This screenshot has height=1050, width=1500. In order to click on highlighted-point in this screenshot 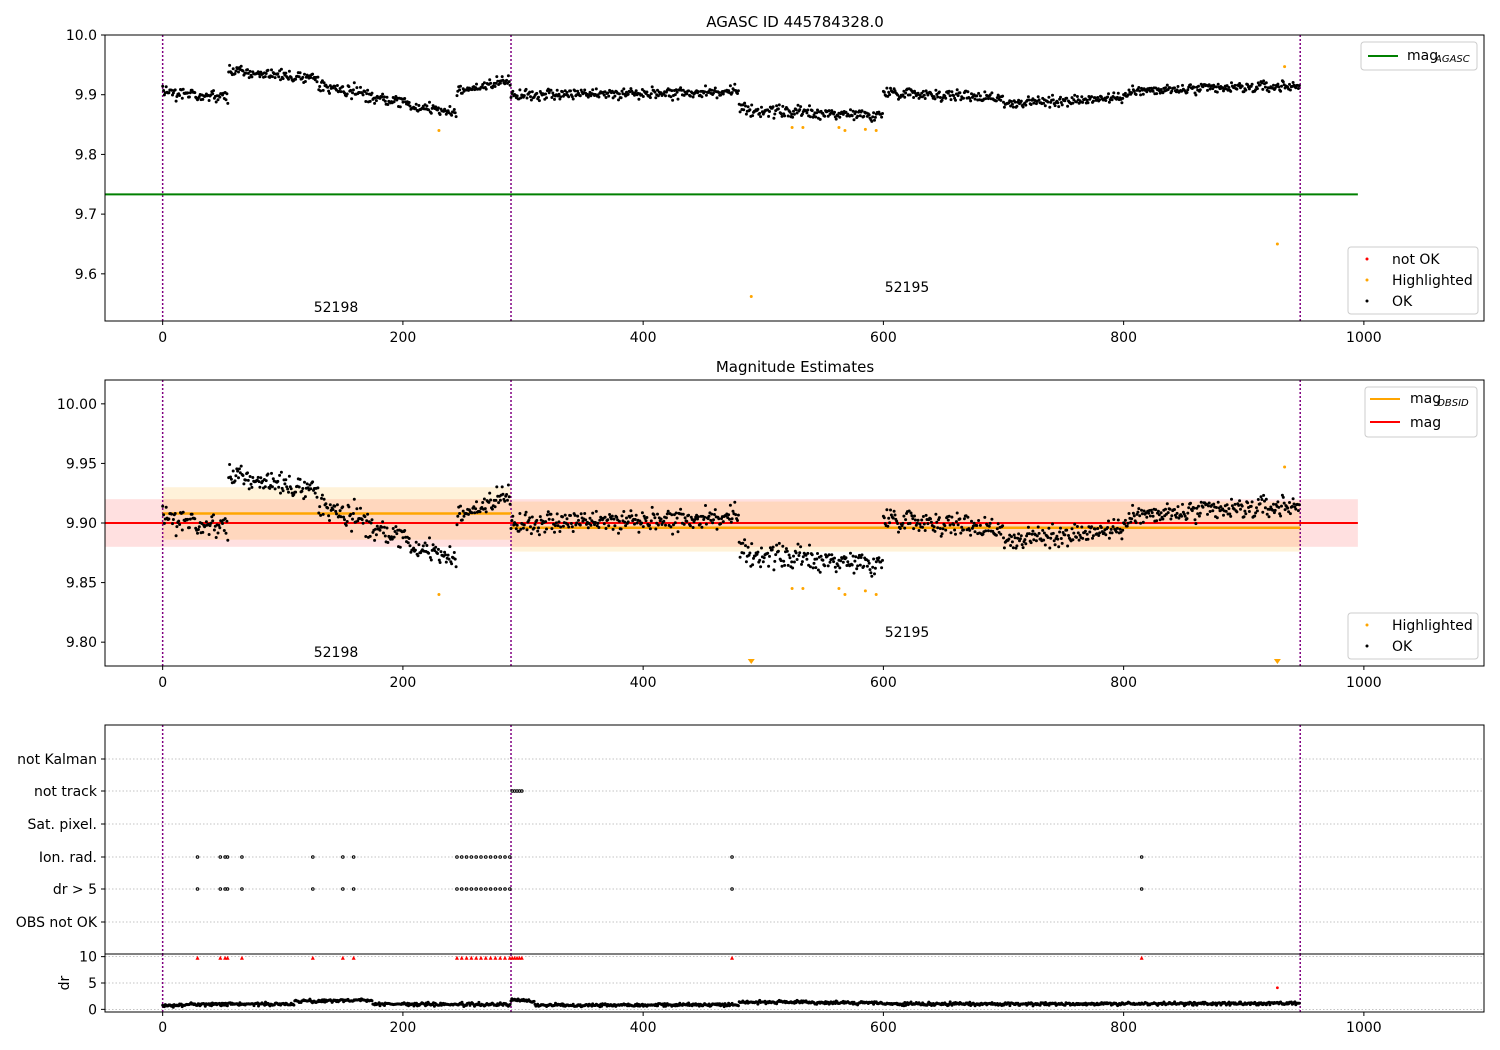, I will do `click(439, 594)`.